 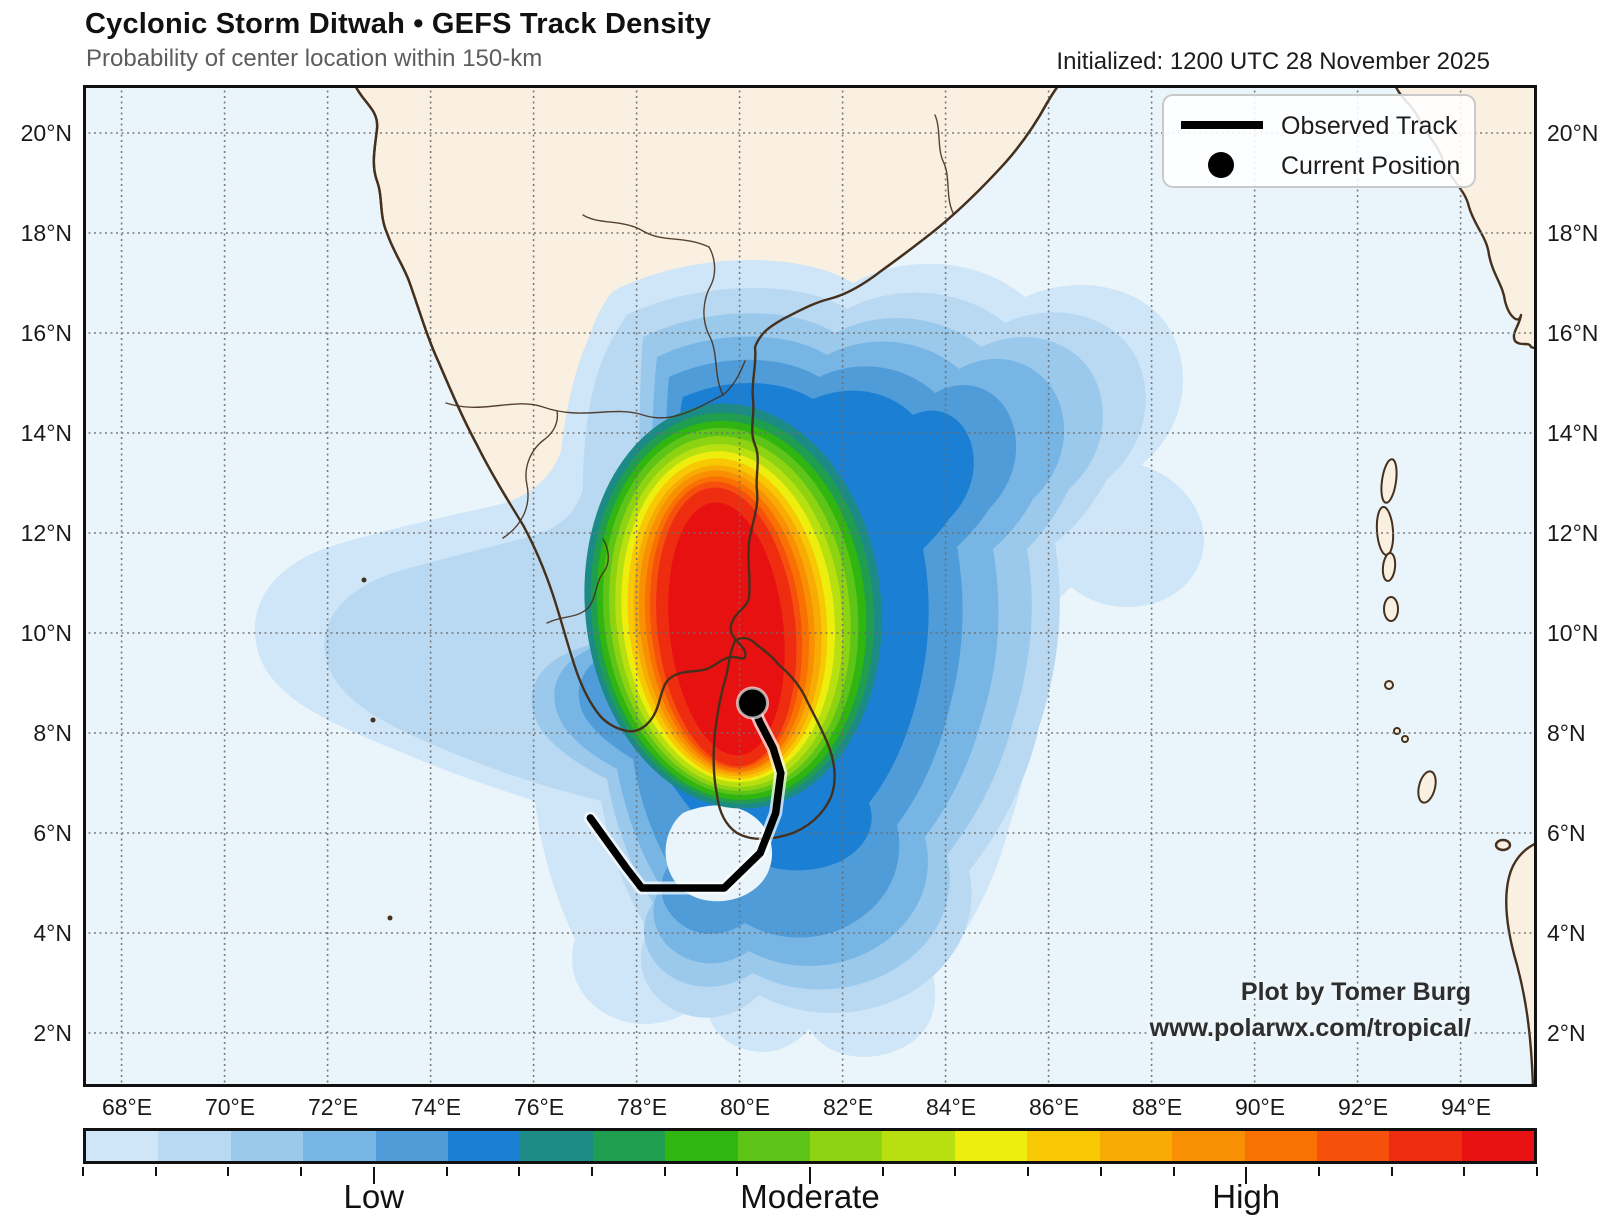 I want to click on andaman-nicobar-islands, so click(x=1406, y=631).